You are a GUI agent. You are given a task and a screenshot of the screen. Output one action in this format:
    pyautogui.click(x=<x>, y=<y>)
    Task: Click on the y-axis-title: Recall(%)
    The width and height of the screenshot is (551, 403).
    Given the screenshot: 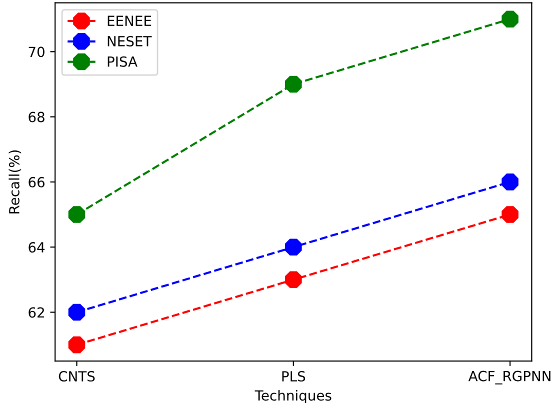 What is the action you would take?
    pyautogui.click(x=15, y=182)
    